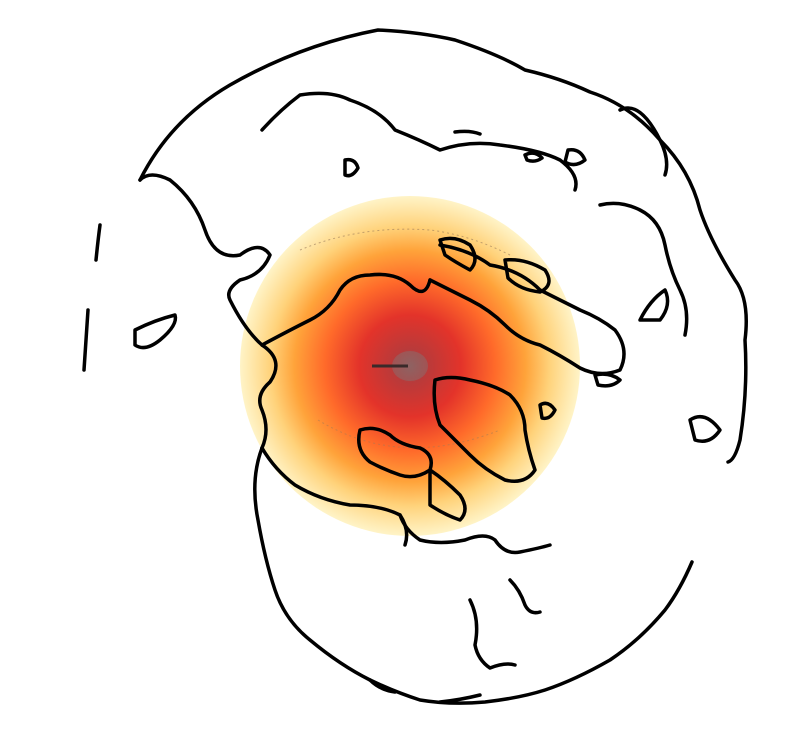 The width and height of the screenshot is (802, 731). I want to click on coastline-taymyr, so click(527, 275).